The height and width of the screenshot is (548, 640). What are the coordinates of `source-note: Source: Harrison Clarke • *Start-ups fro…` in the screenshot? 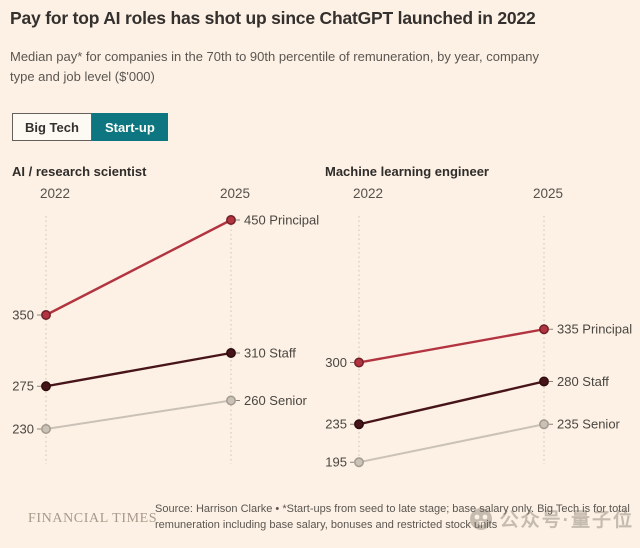 It's located at (392, 517).